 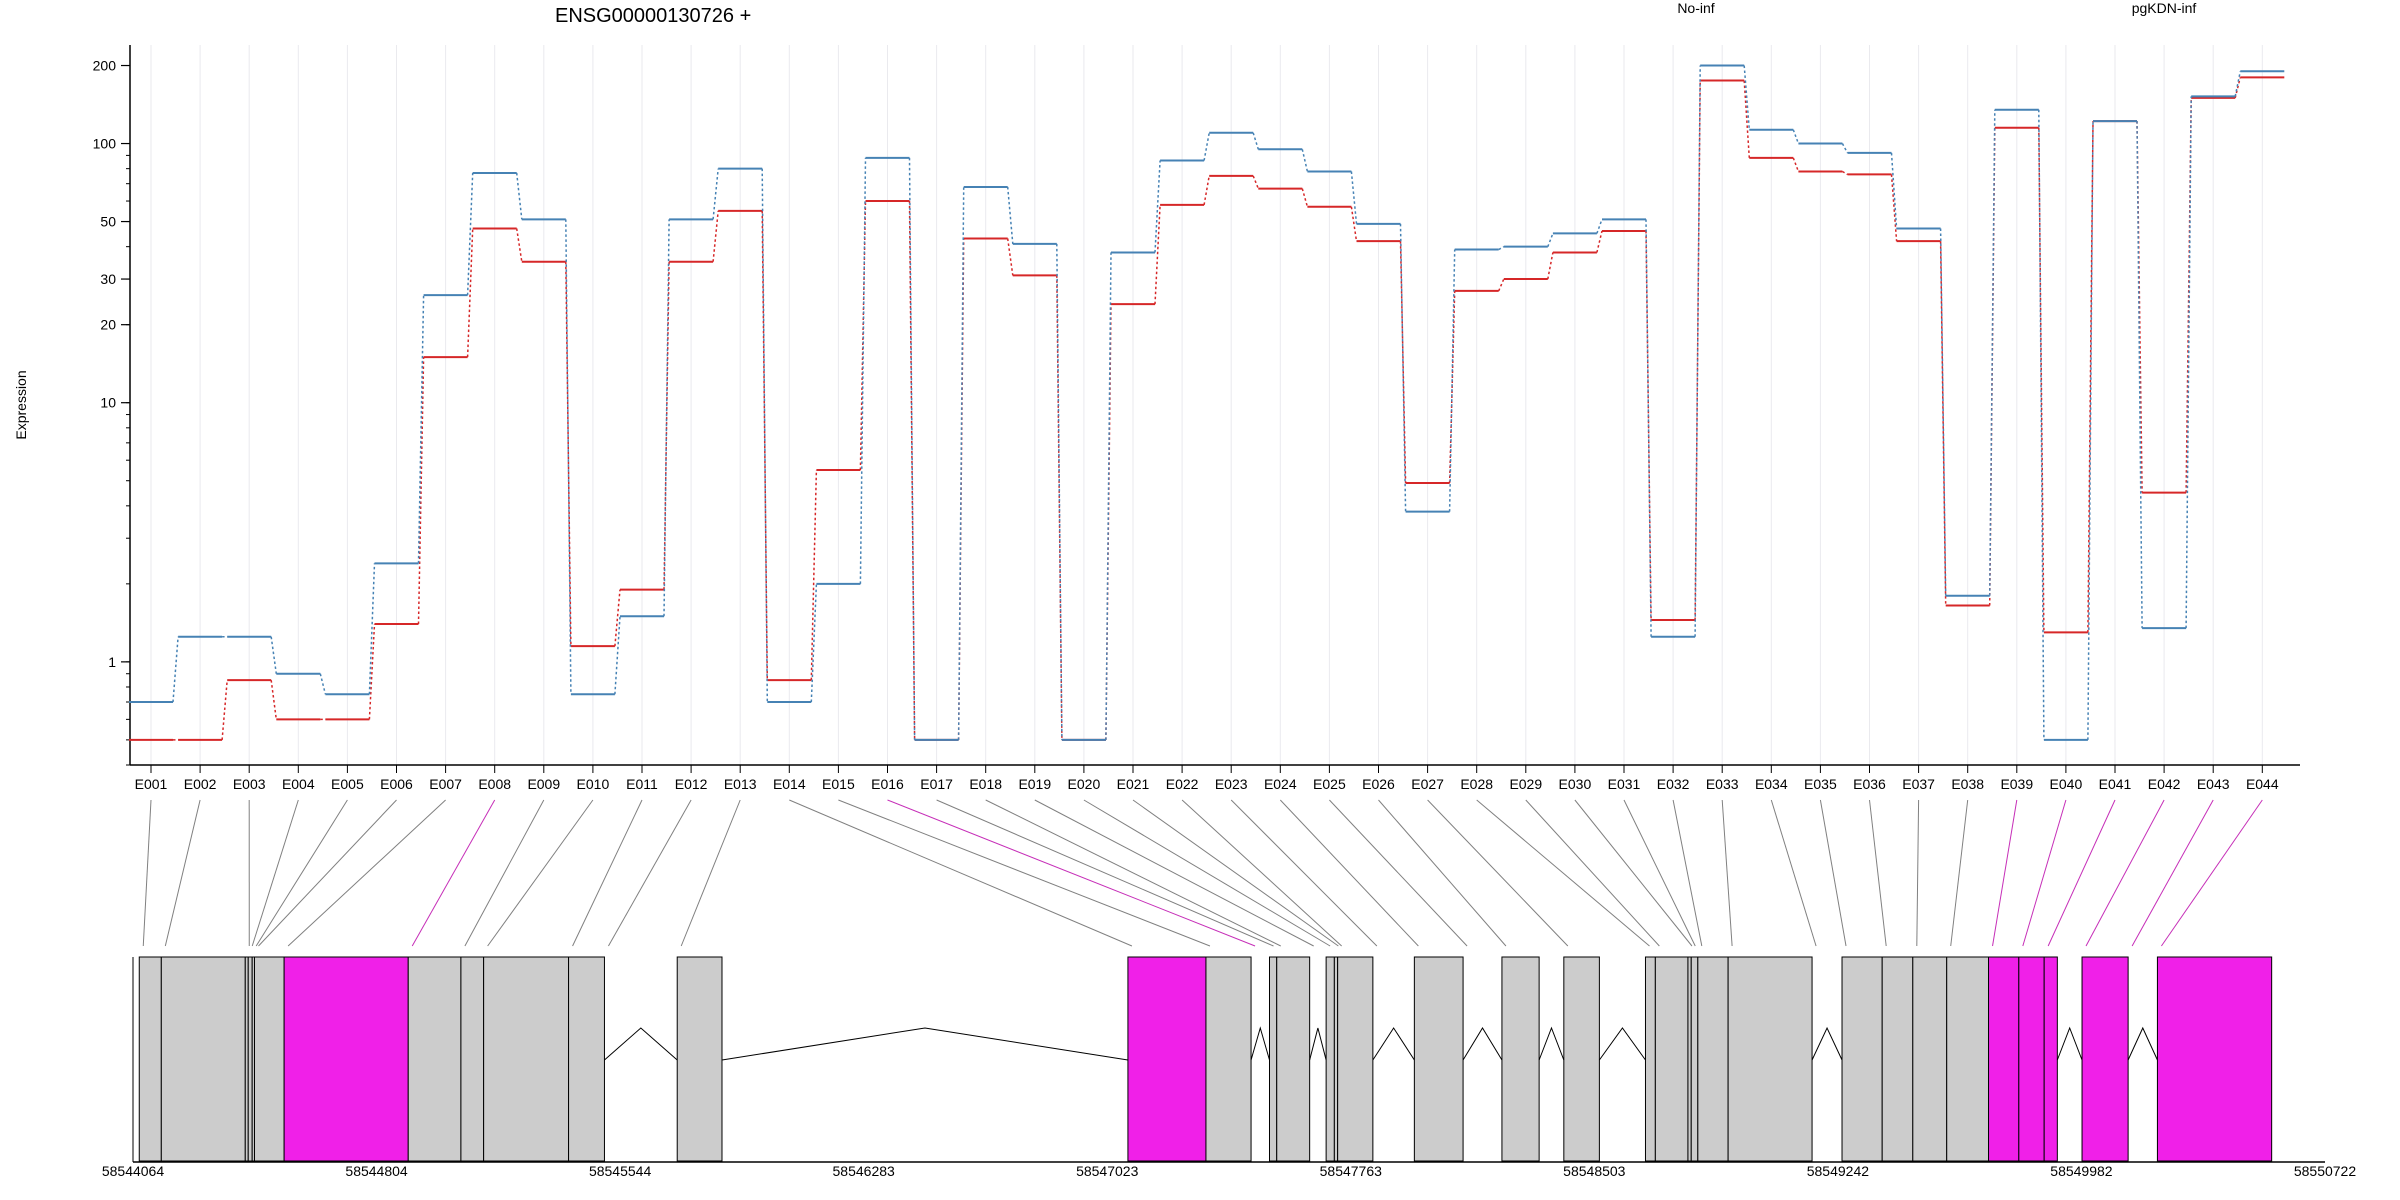 What do you see at coordinates (494, 784) in the screenshot?
I see `x-tick-label: E008` at bounding box center [494, 784].